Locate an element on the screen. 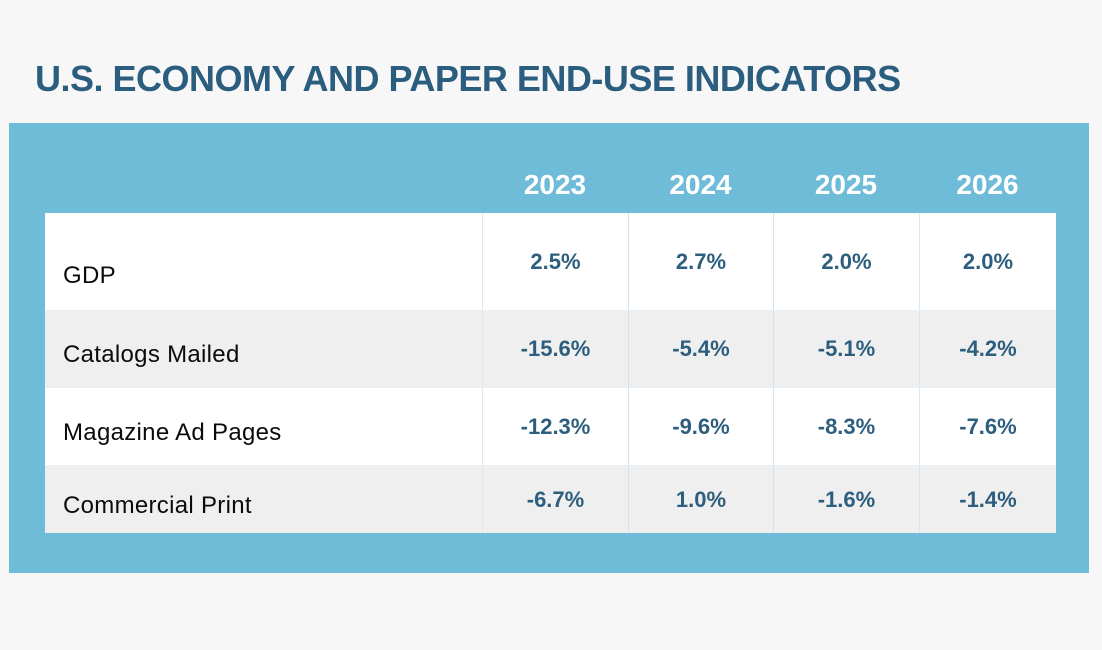 The height and width of the screenshot is (650, 1102). value-cell: -6.7% is located at coordinates (555, 499).